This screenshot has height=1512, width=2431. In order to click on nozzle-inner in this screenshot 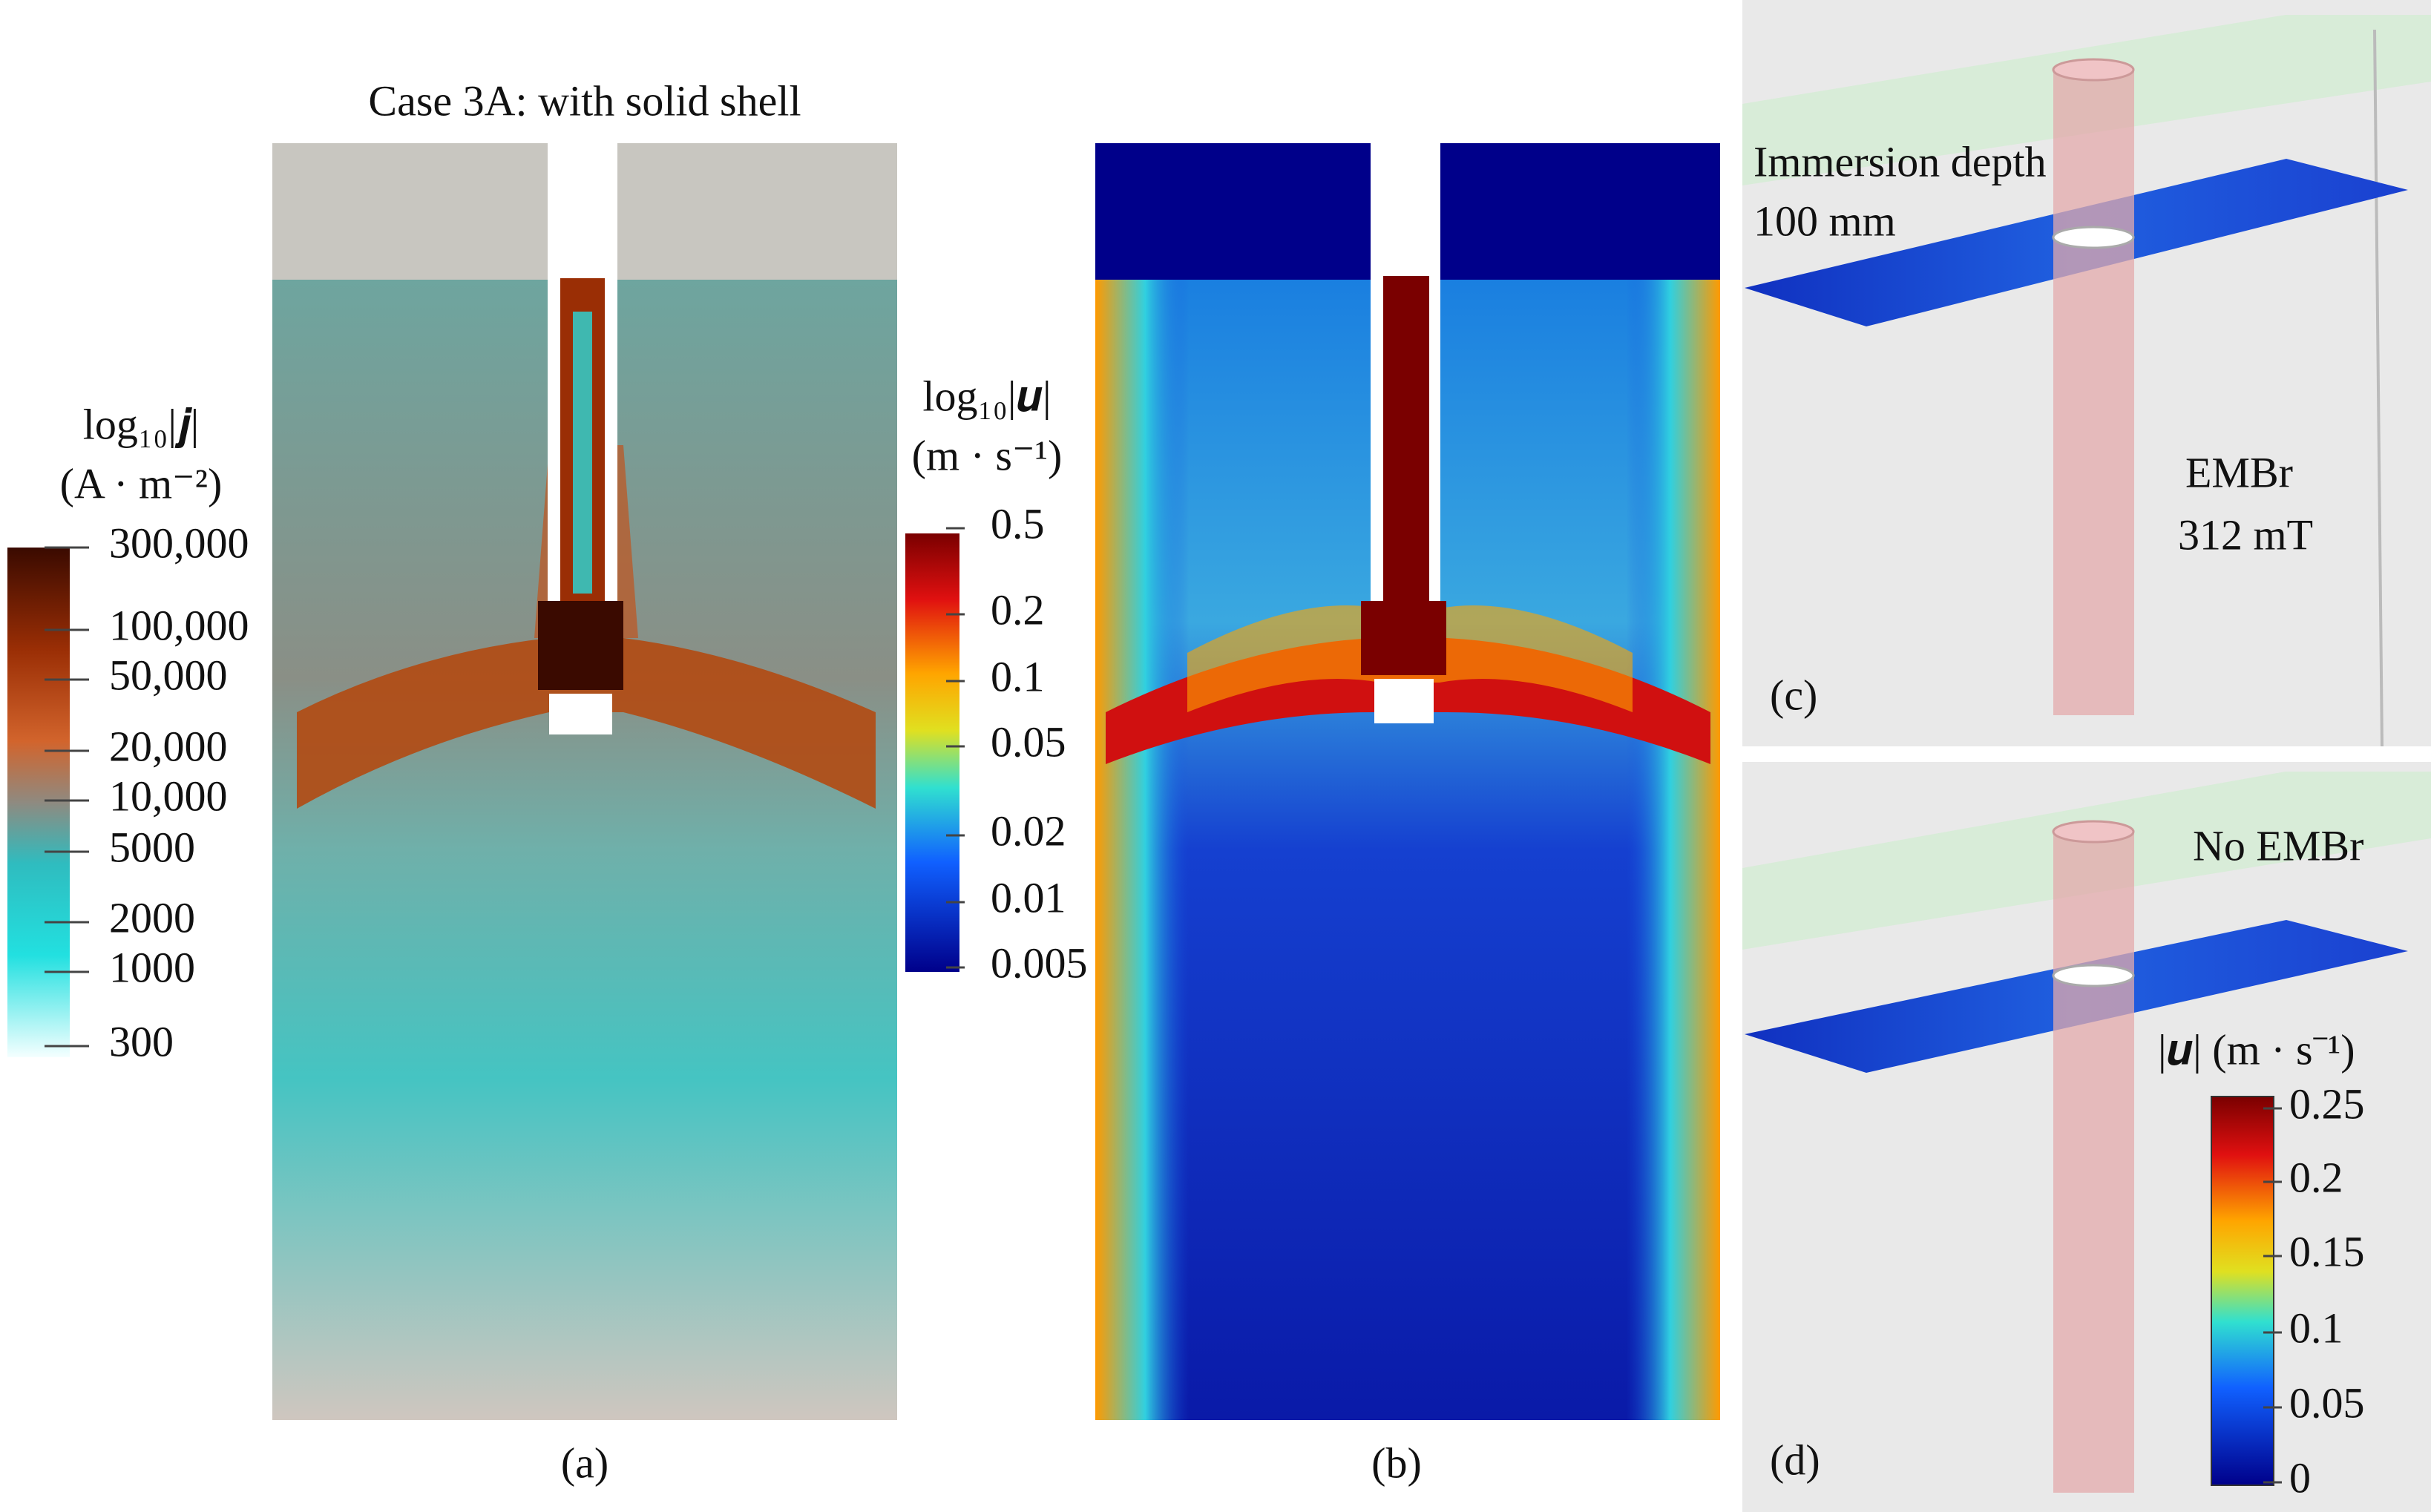, I will do `click(582, 453)`.